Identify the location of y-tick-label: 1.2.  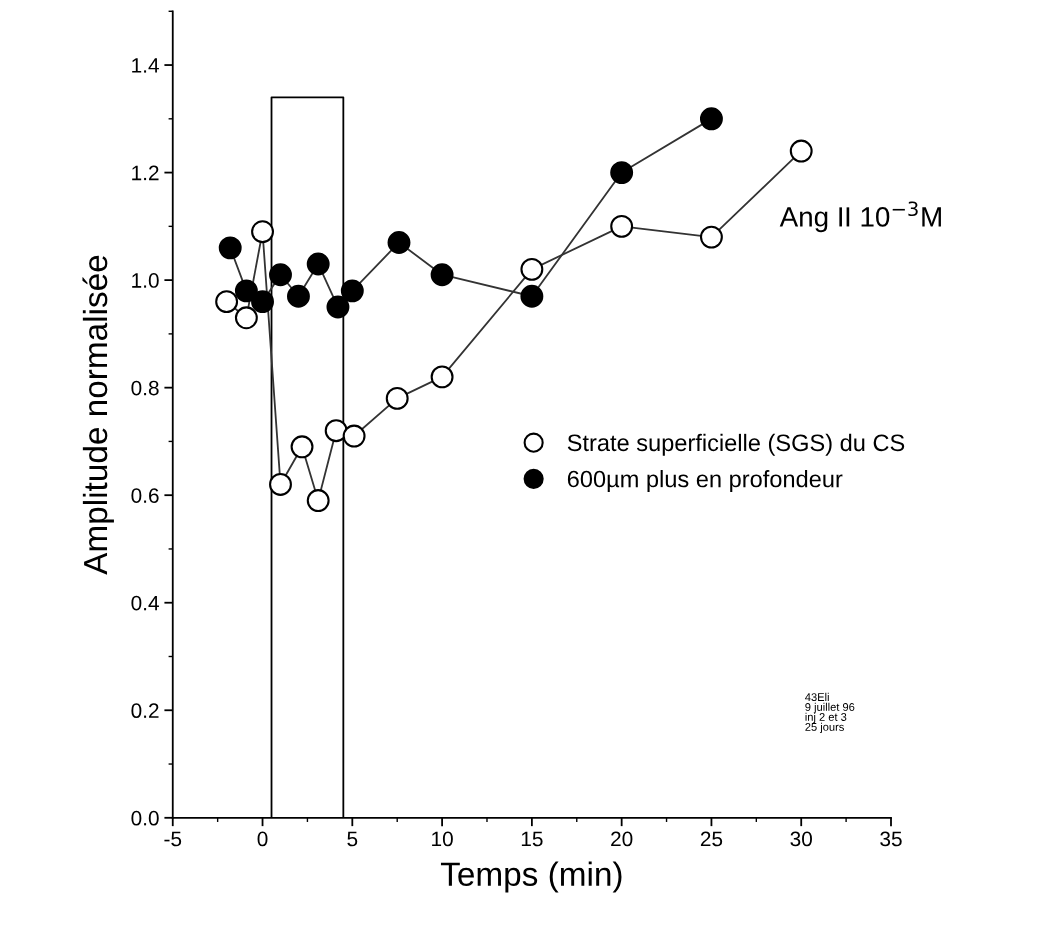
(145, 173).